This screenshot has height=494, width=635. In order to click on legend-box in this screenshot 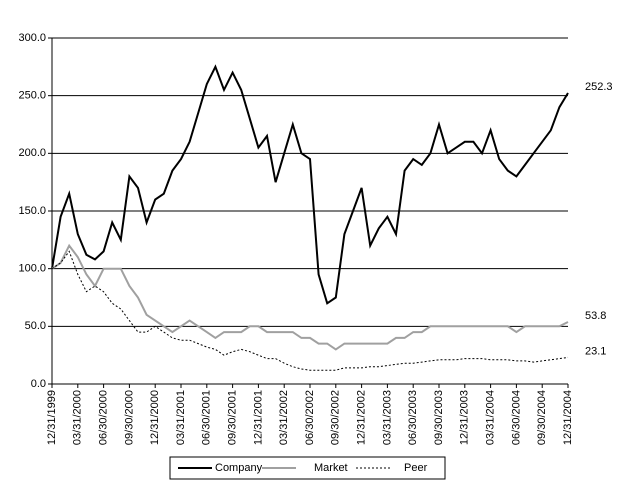, I will do `click(307, 468)`.